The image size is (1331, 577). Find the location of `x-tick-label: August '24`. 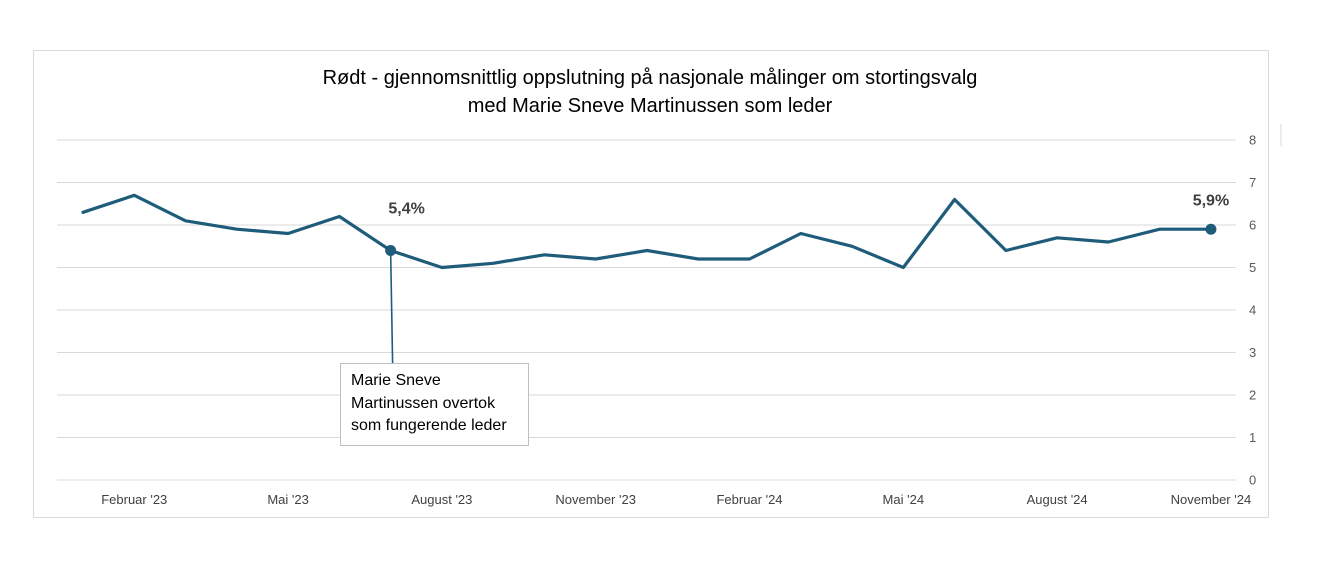

x-tick-label: August '24 is located at coordinates (1057, 499).